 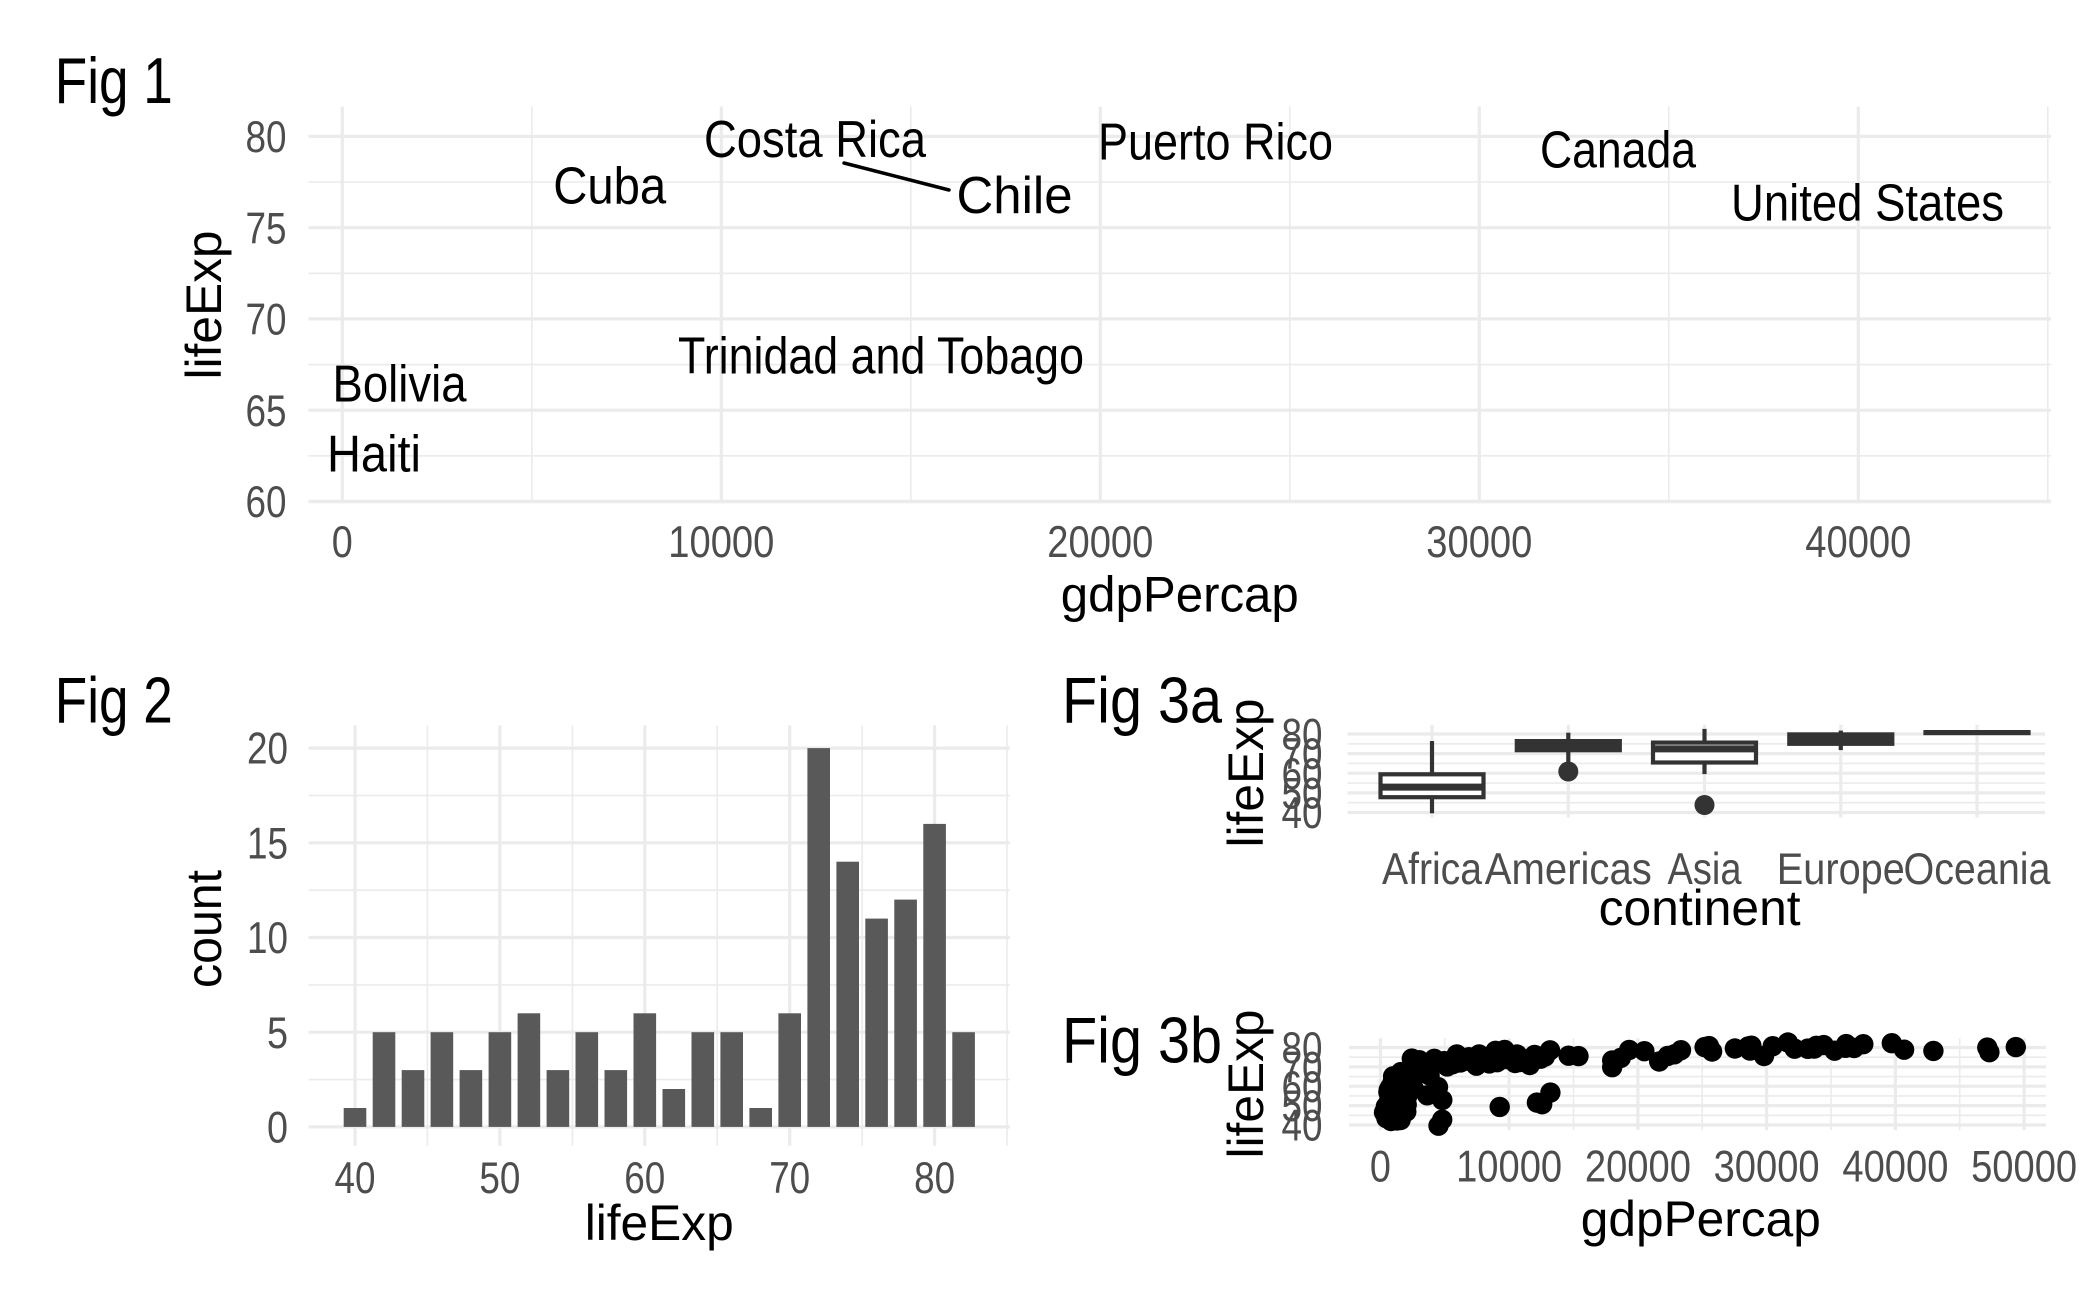 I want to click on svg-text: Europe, so click(x=1841, y=869).